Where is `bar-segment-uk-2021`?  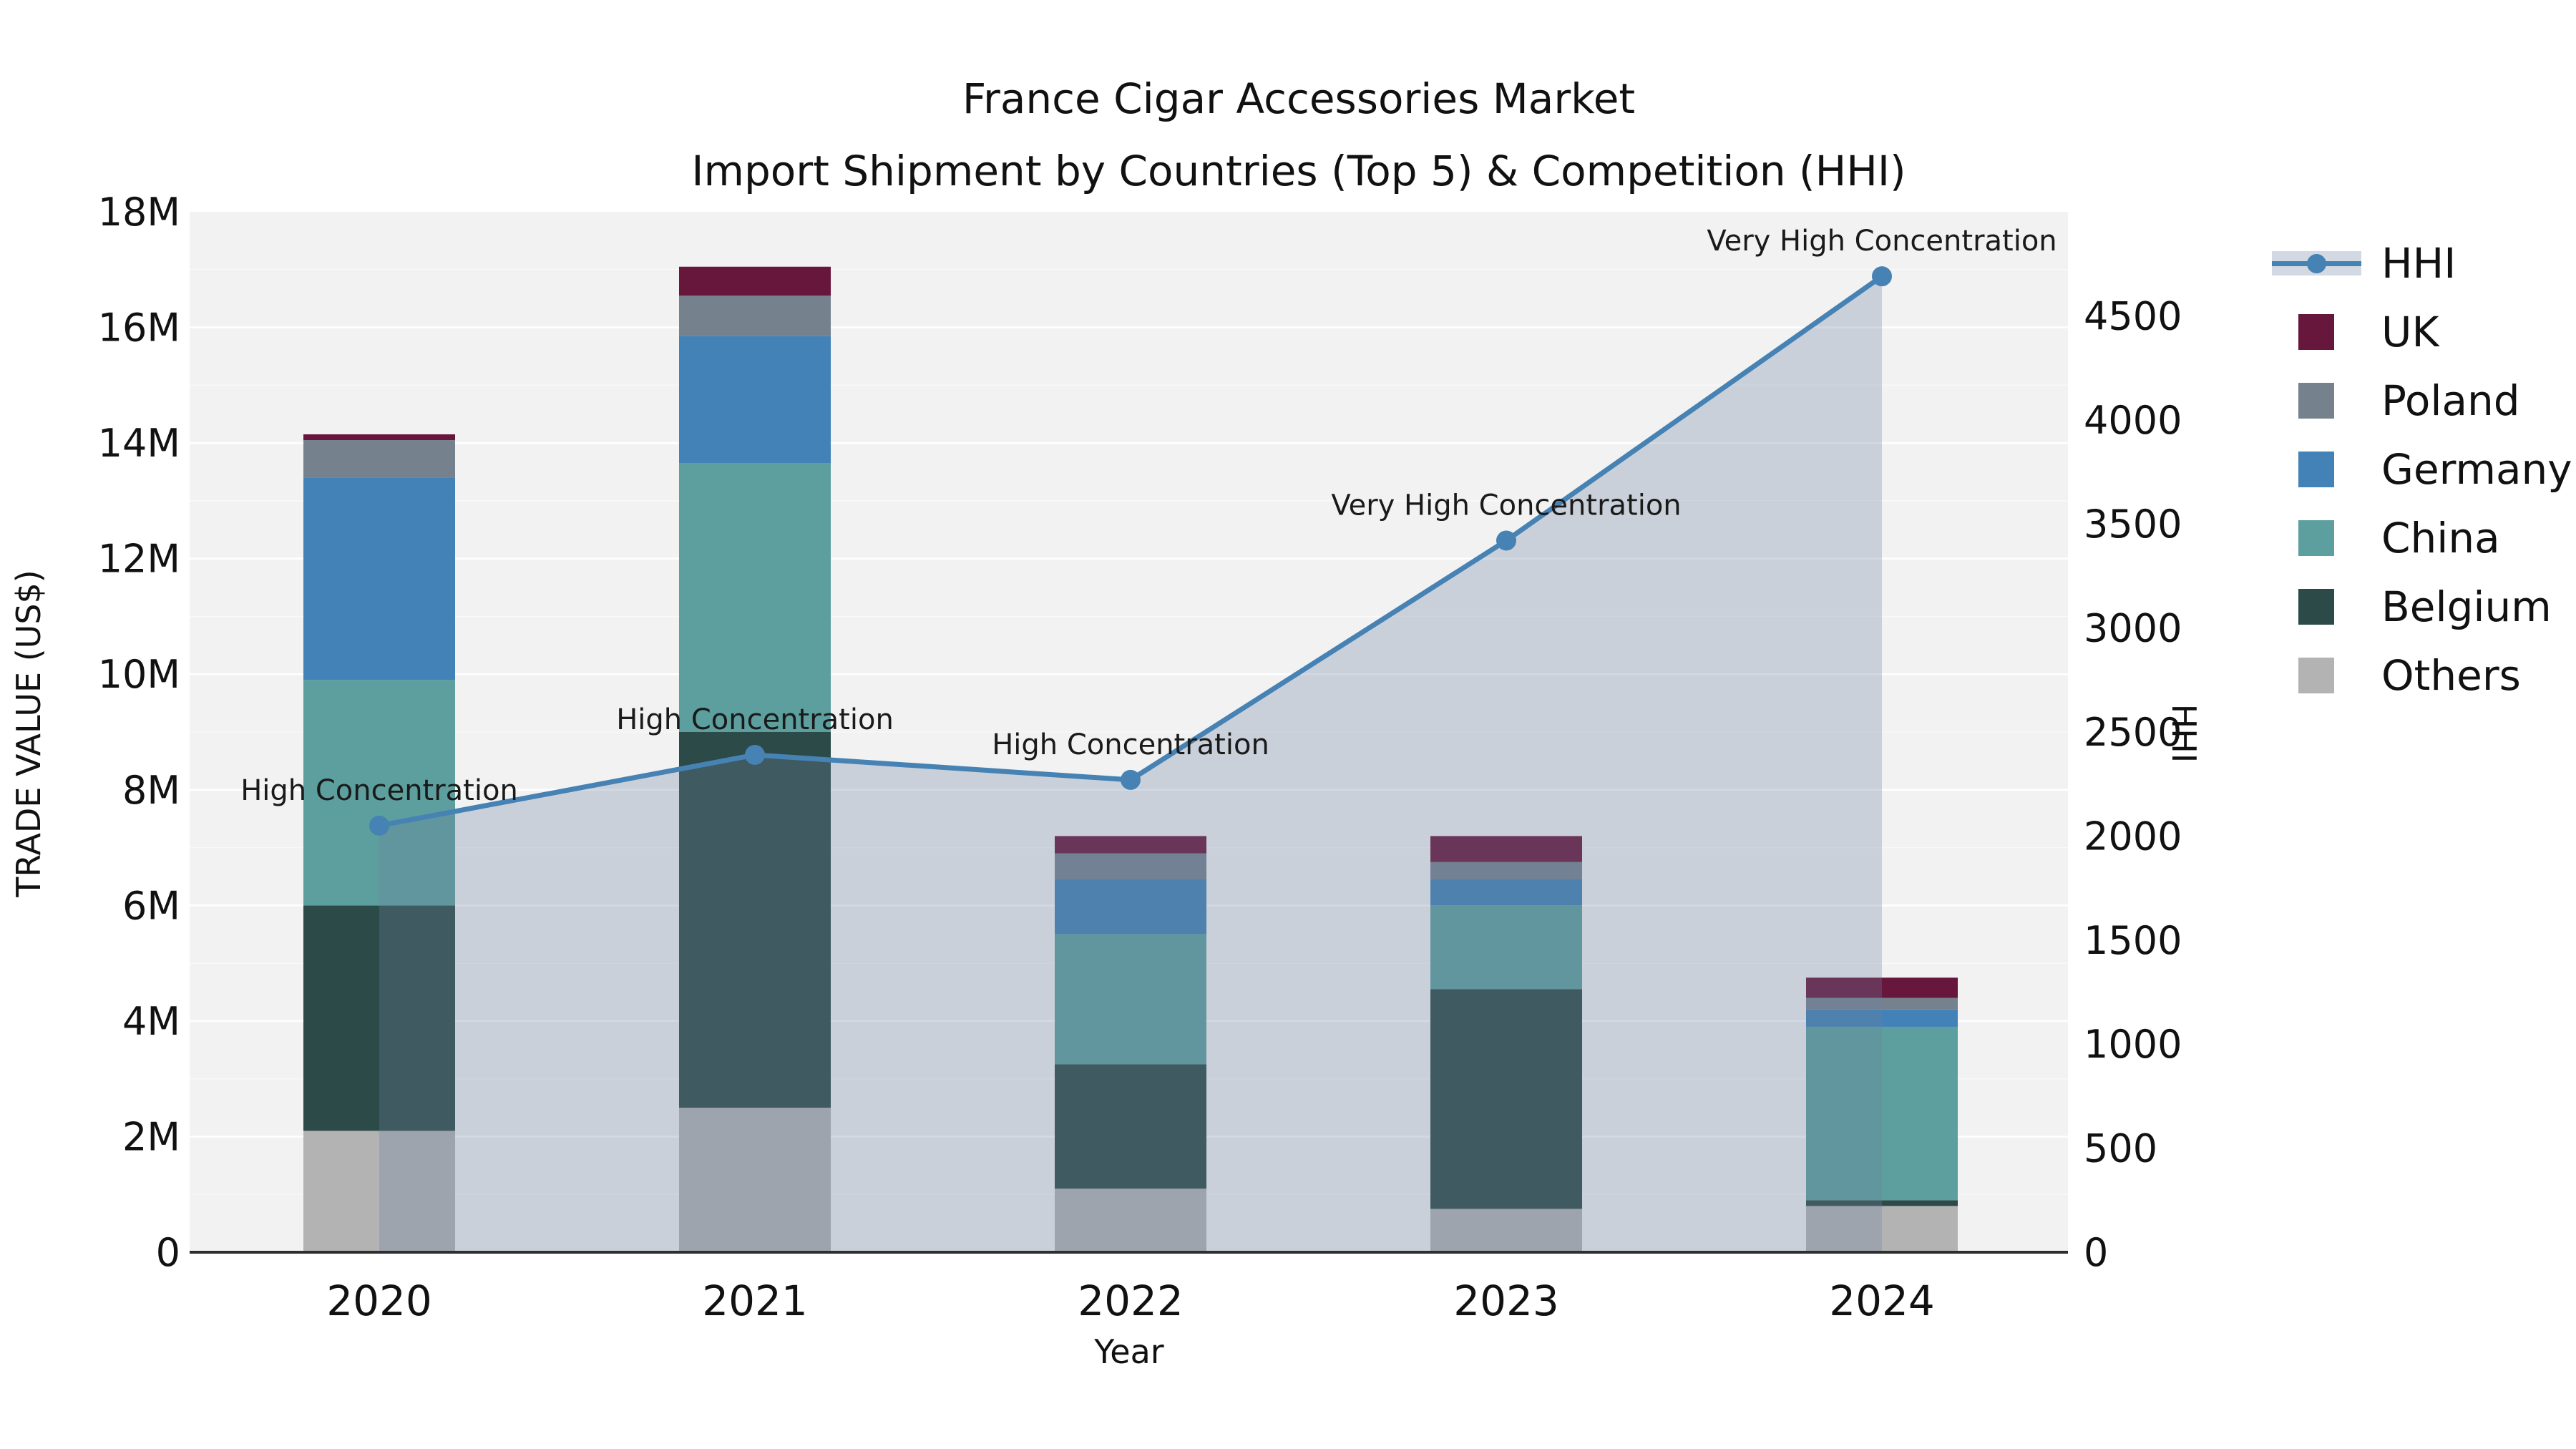 bar-segment-uk-2021 is located at coordinates (755, 281).